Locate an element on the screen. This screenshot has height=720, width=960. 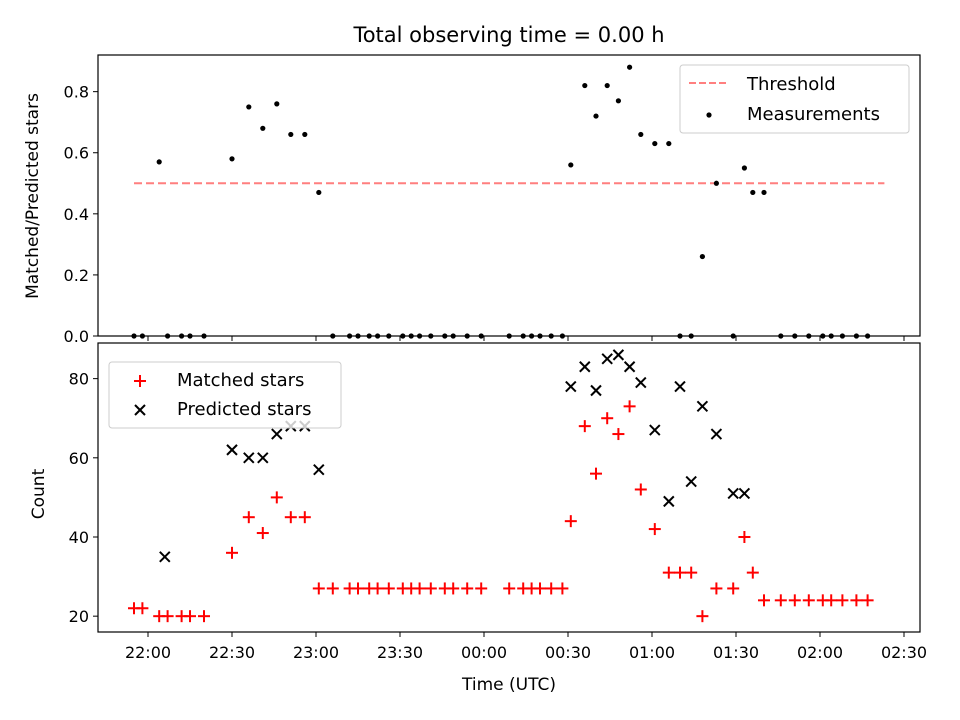
bottom-y-tick-label: 60 is located at coordinates (79, 458).